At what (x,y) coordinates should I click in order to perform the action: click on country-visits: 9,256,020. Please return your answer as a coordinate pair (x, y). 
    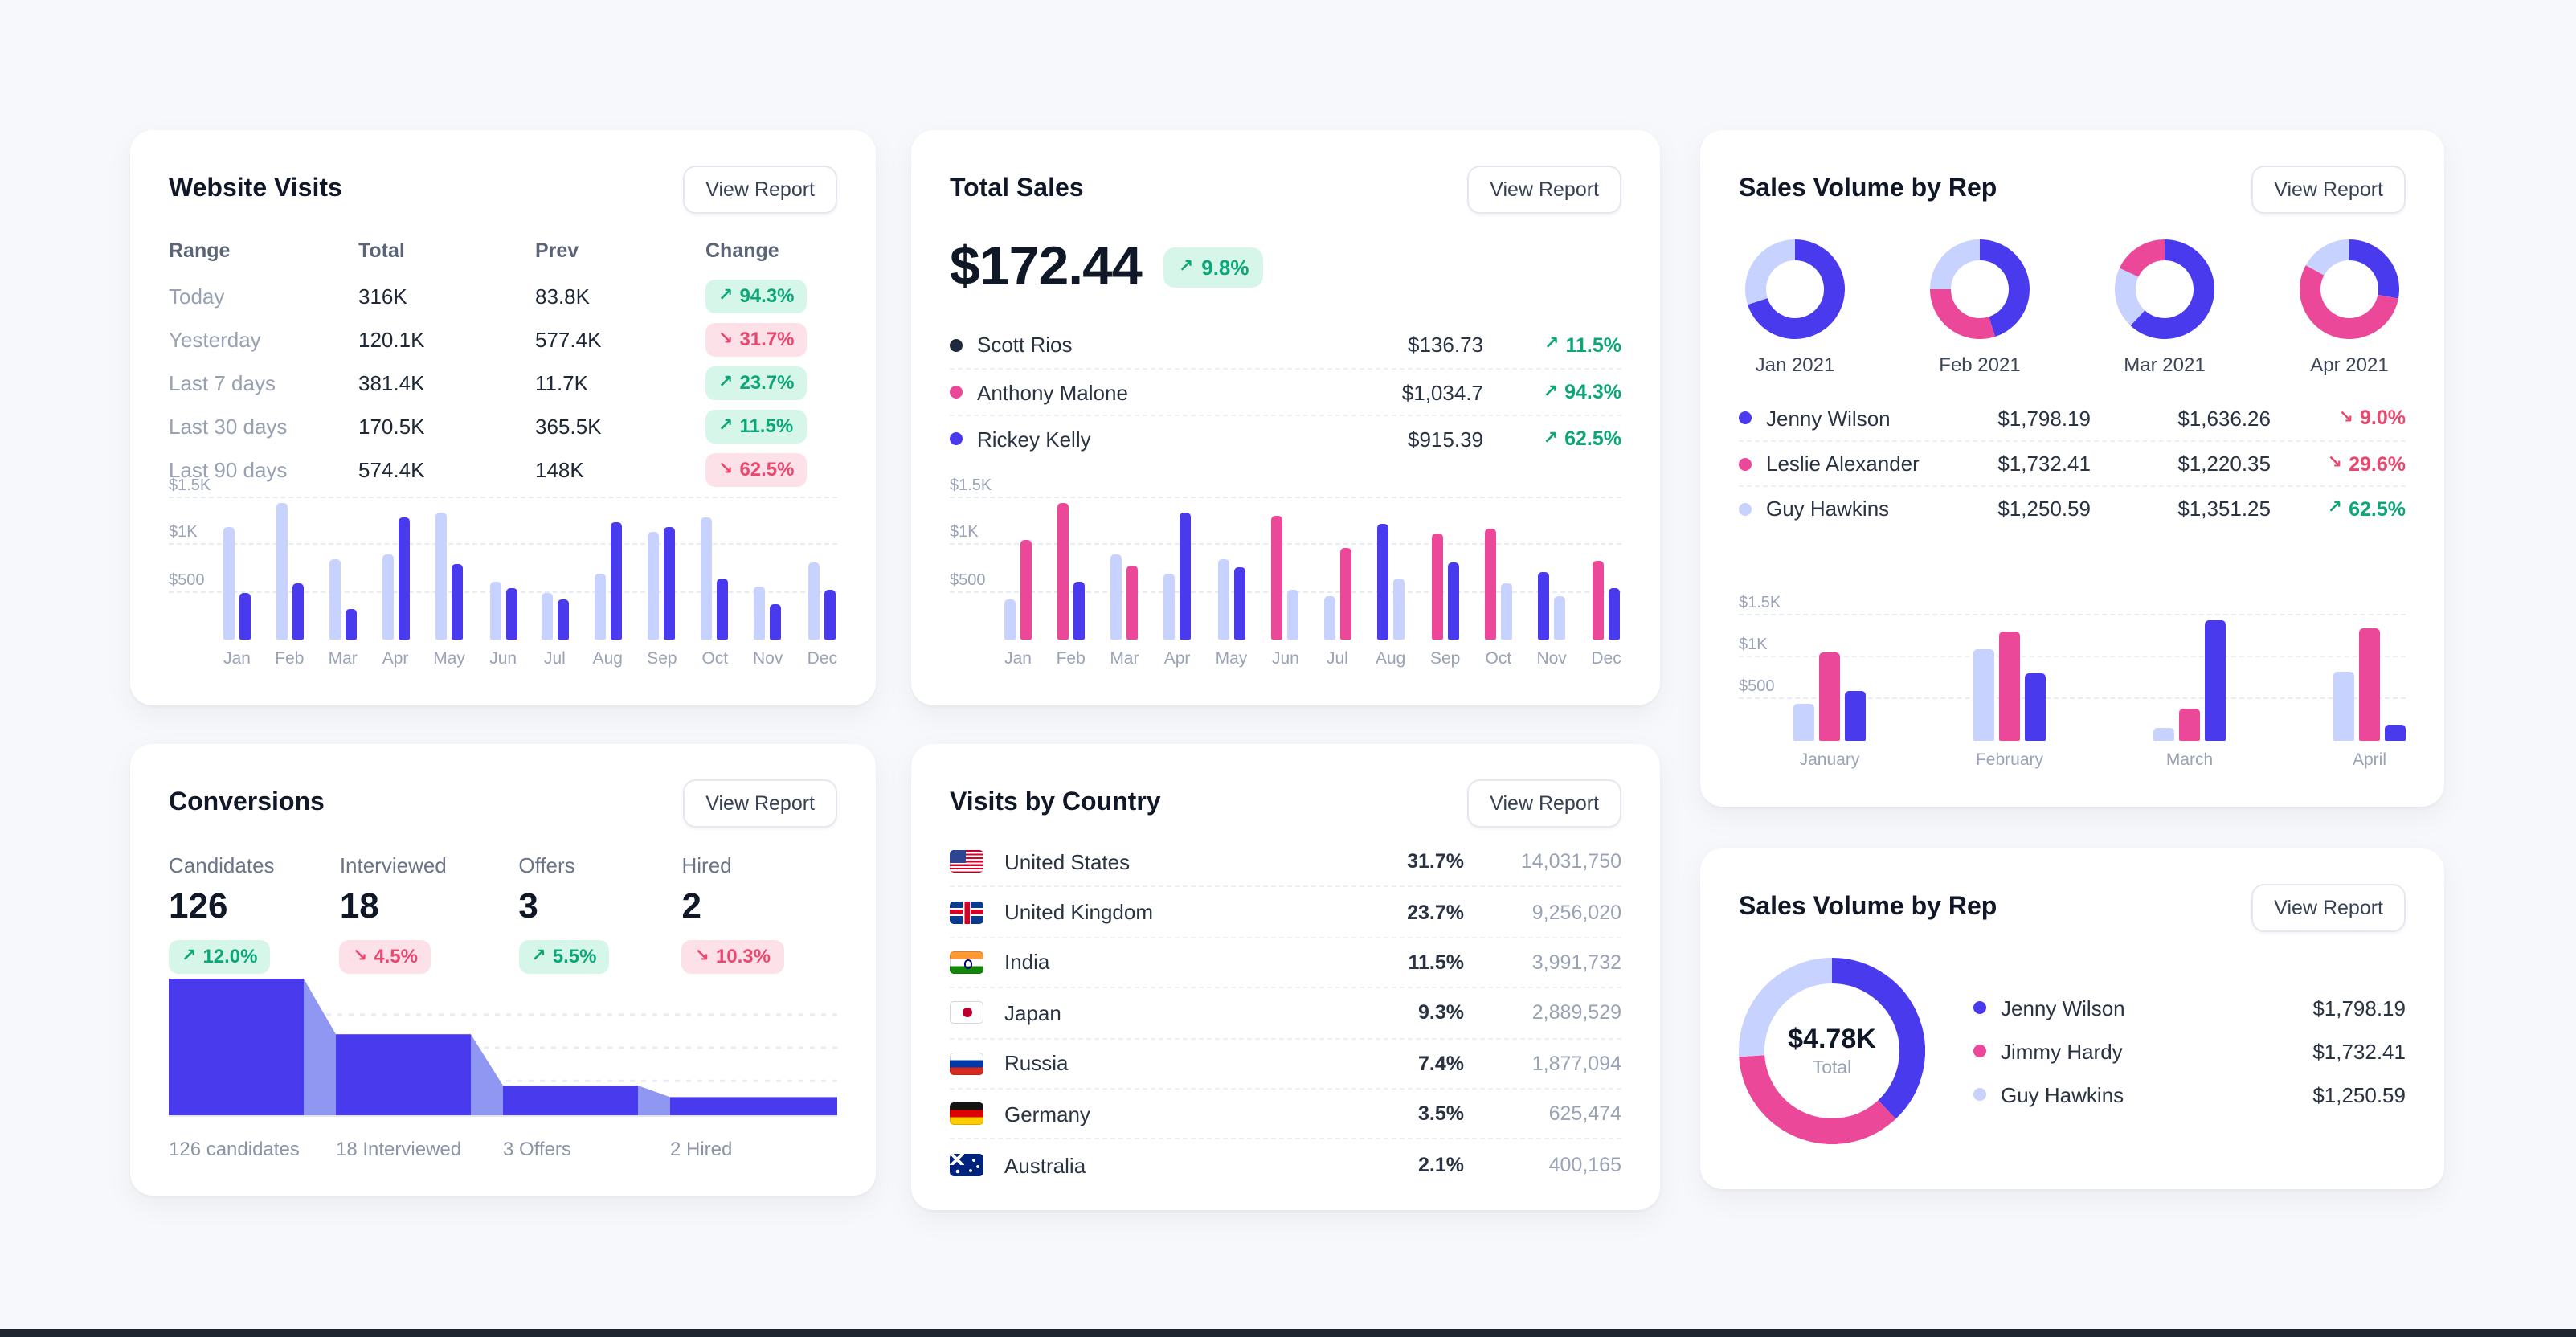
    Looking at the image, I should click on (1576, 912).